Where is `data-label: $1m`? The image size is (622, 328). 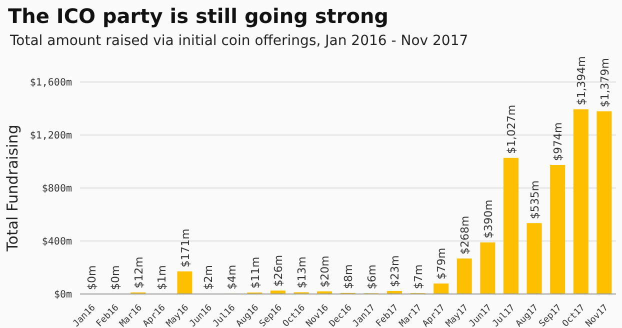 data-label: $1m is located at coordinates (162, 277).